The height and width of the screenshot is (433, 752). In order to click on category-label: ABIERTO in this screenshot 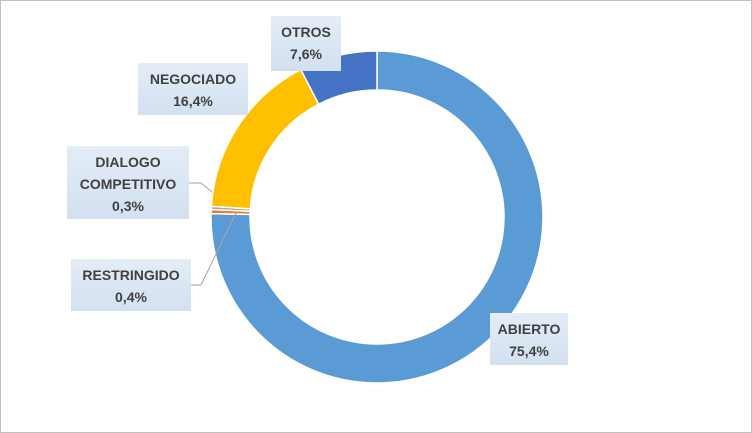, I will do `click(529, 329)`.